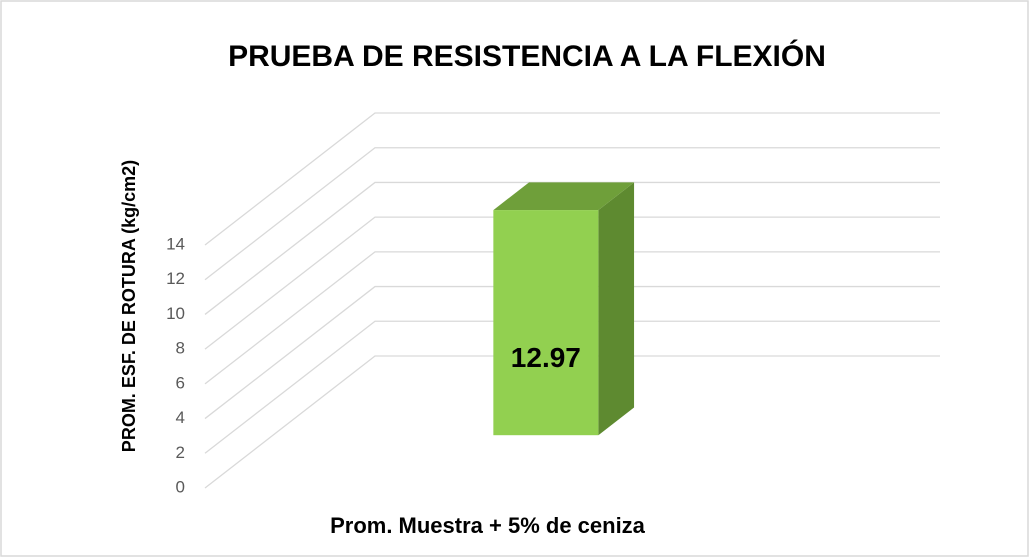 Image resolution: width=1030 pixels, height=558 pixels. What do you see at coordinates (616, 309) in the screenshot?
I see `bar-side` at bounding box center [616, 309].